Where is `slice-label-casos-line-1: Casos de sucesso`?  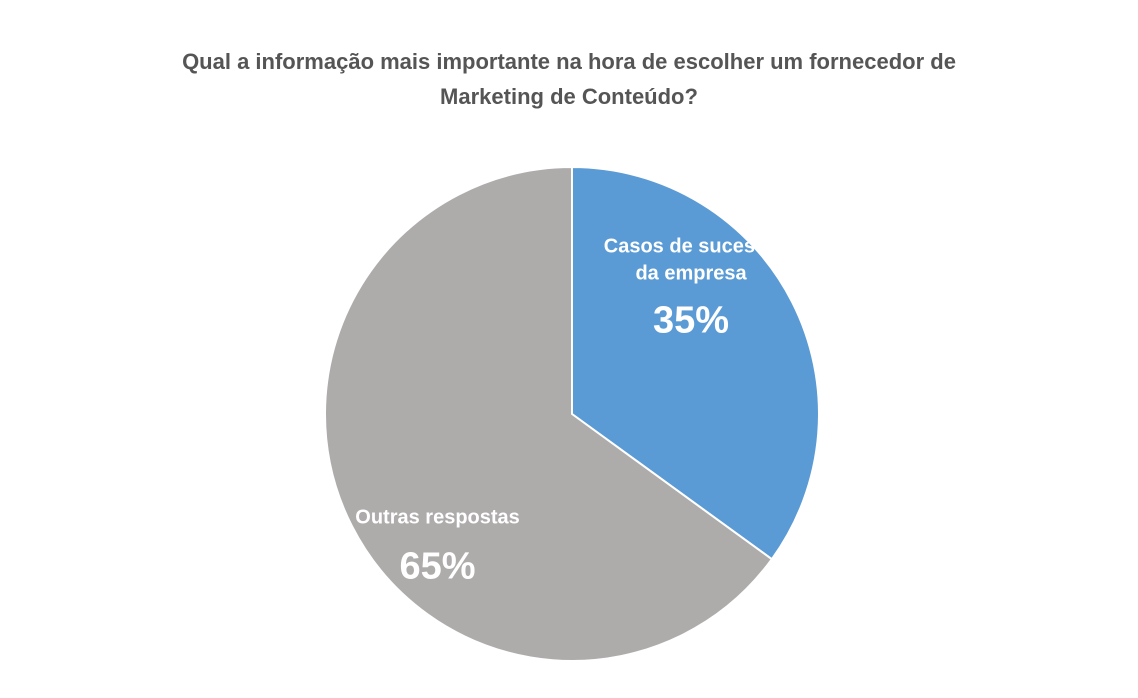
slice-label-casos-line-1: Casos de sucesso is located at coordinates (691, 246).